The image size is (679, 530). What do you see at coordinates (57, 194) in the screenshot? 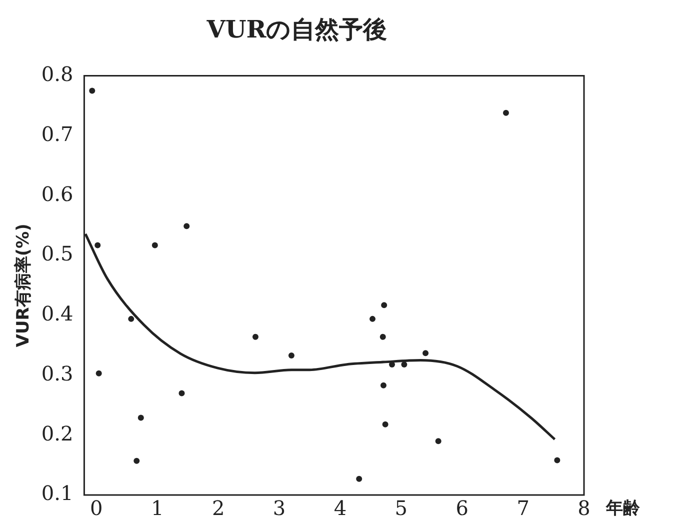
I see `y-tick-label: 0.6` at bounding box center [57, 194].